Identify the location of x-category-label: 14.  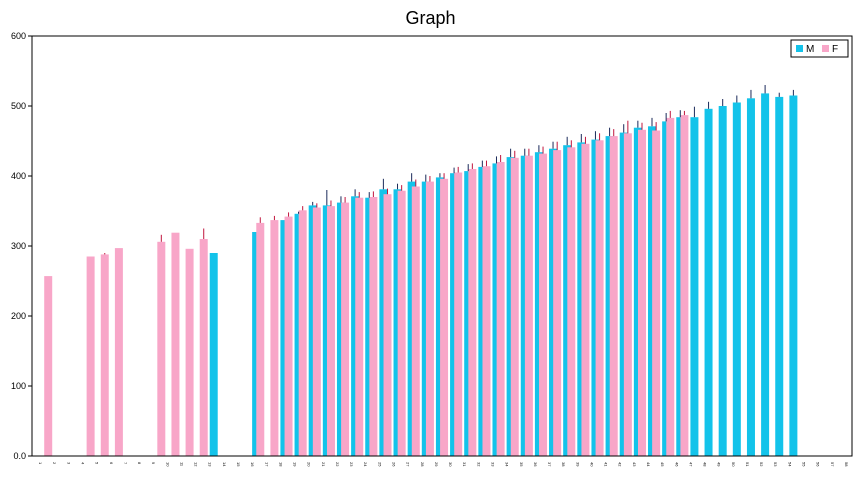
(224, 464).